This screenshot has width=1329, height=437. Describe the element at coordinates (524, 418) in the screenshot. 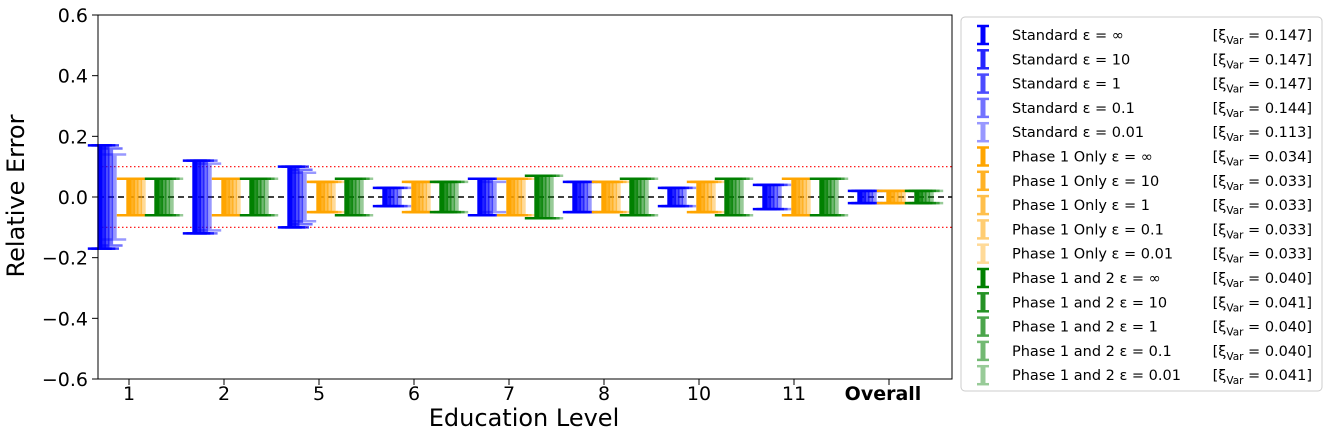

I see `x-axis-label: Education Level` at that location.